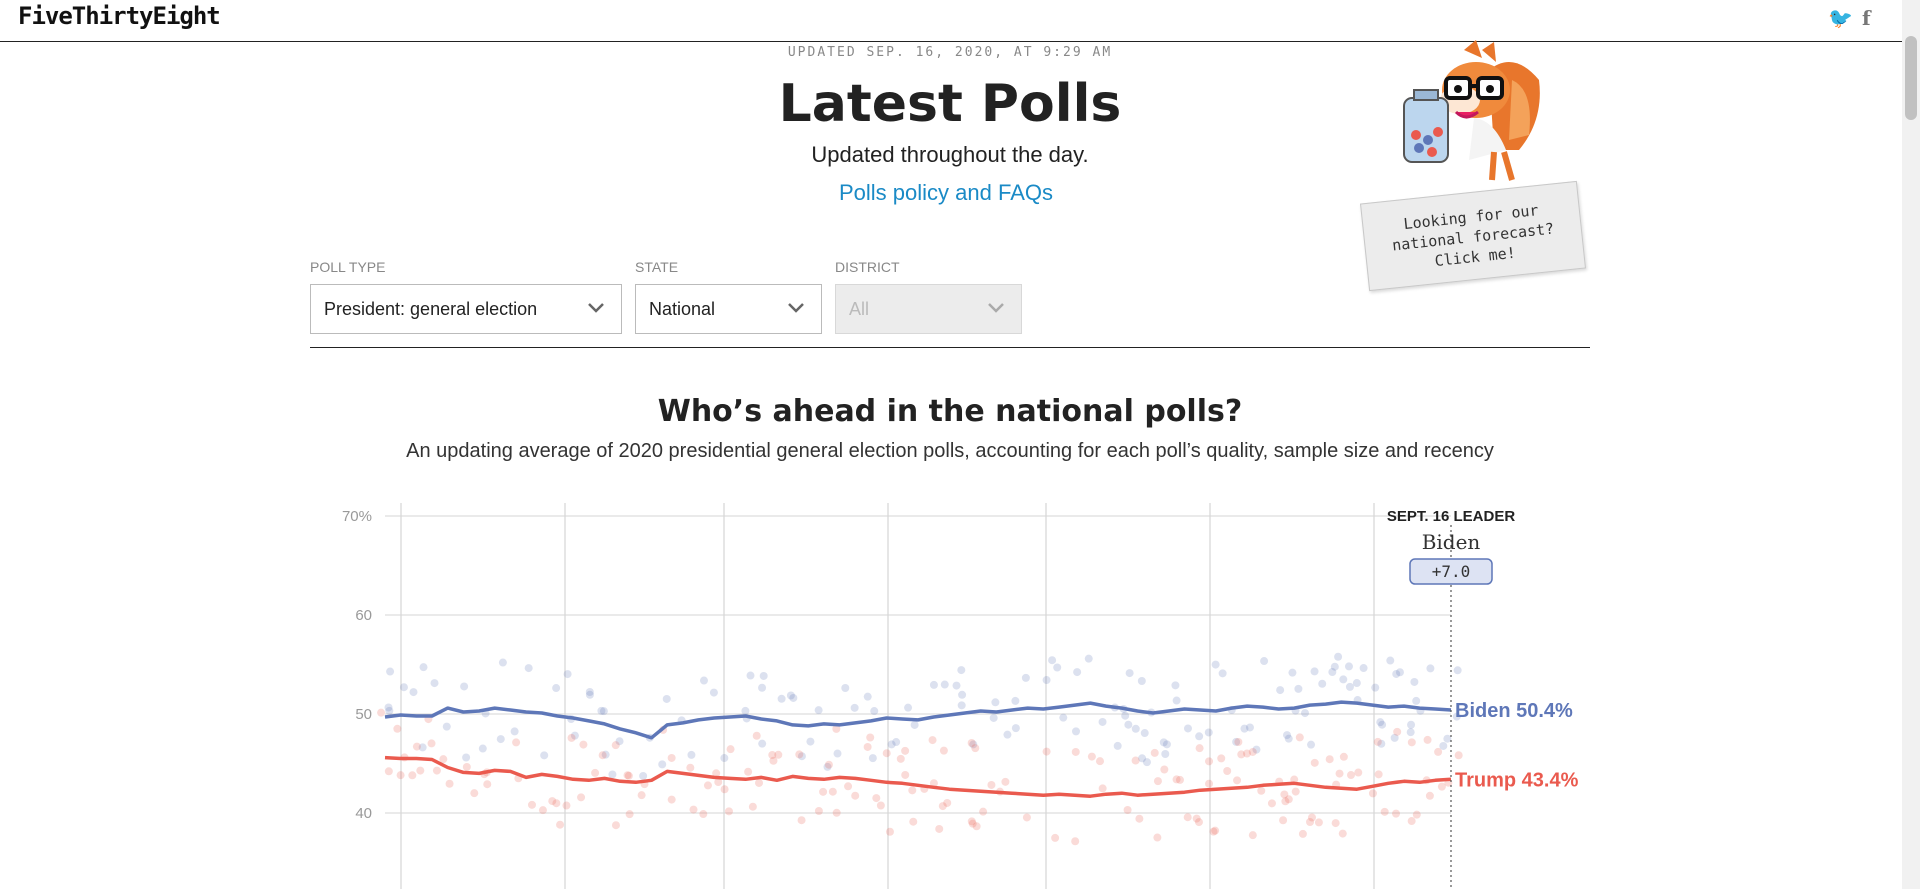  What do you see at coordinates (657, 267) in the screenshot?
I see `state-label: STATE` at bounding box center [657, 267].